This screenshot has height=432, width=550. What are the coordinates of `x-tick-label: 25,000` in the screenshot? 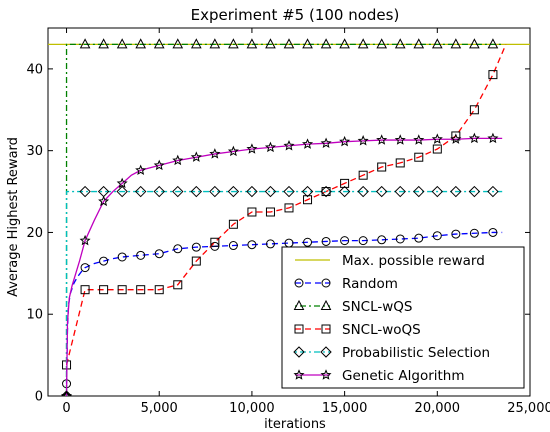 It's located at (528, 408).